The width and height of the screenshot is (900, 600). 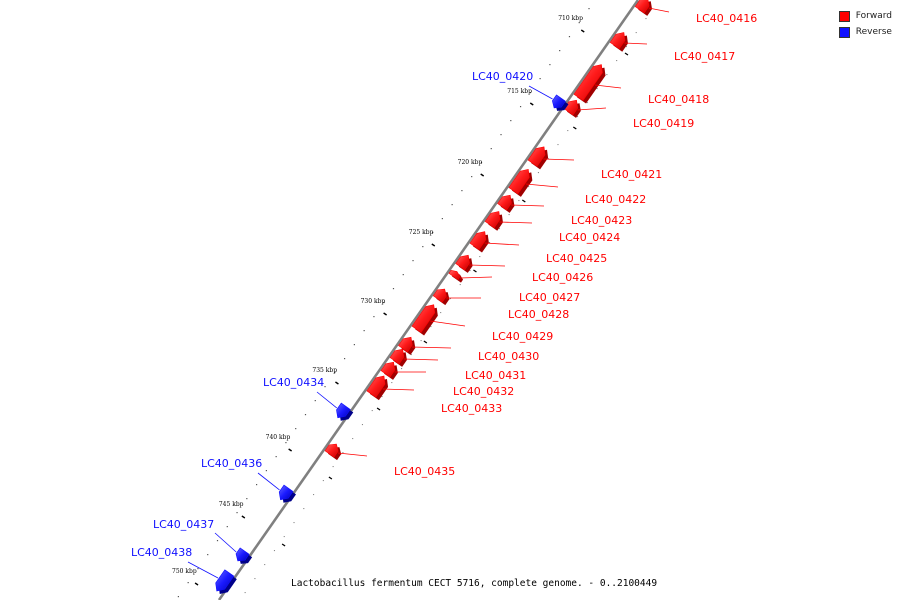 I want to click on gene-lc40-0428: LC40_0428, so click(x=500, y=304).